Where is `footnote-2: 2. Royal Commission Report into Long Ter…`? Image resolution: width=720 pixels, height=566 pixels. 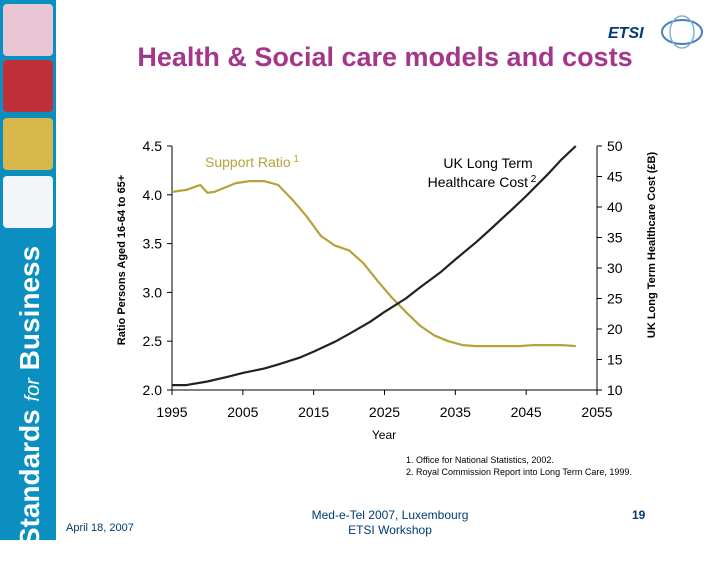 footnote-2: 2. Royal Commission Report into Long Ter… is located at coordinates (519, 472).